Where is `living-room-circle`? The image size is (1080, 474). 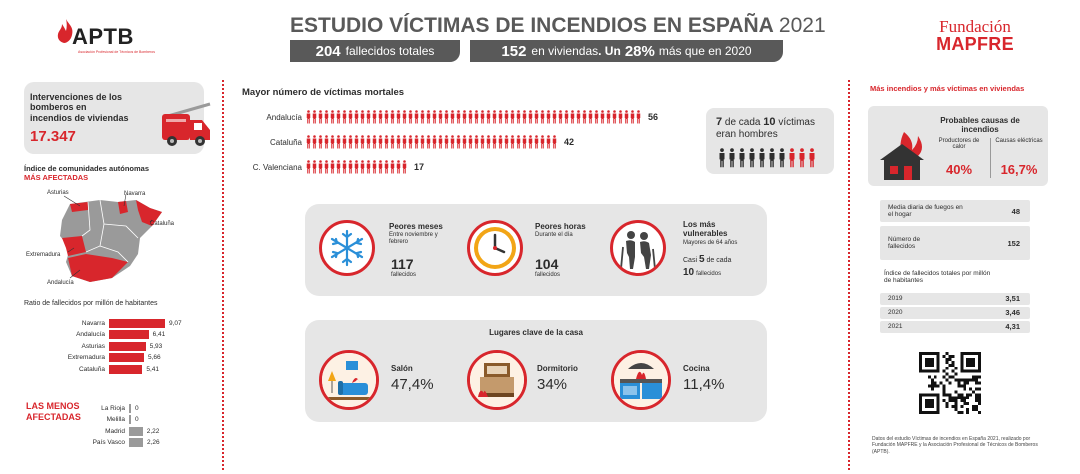 living-room-circle is located at coordinates (349, 380).